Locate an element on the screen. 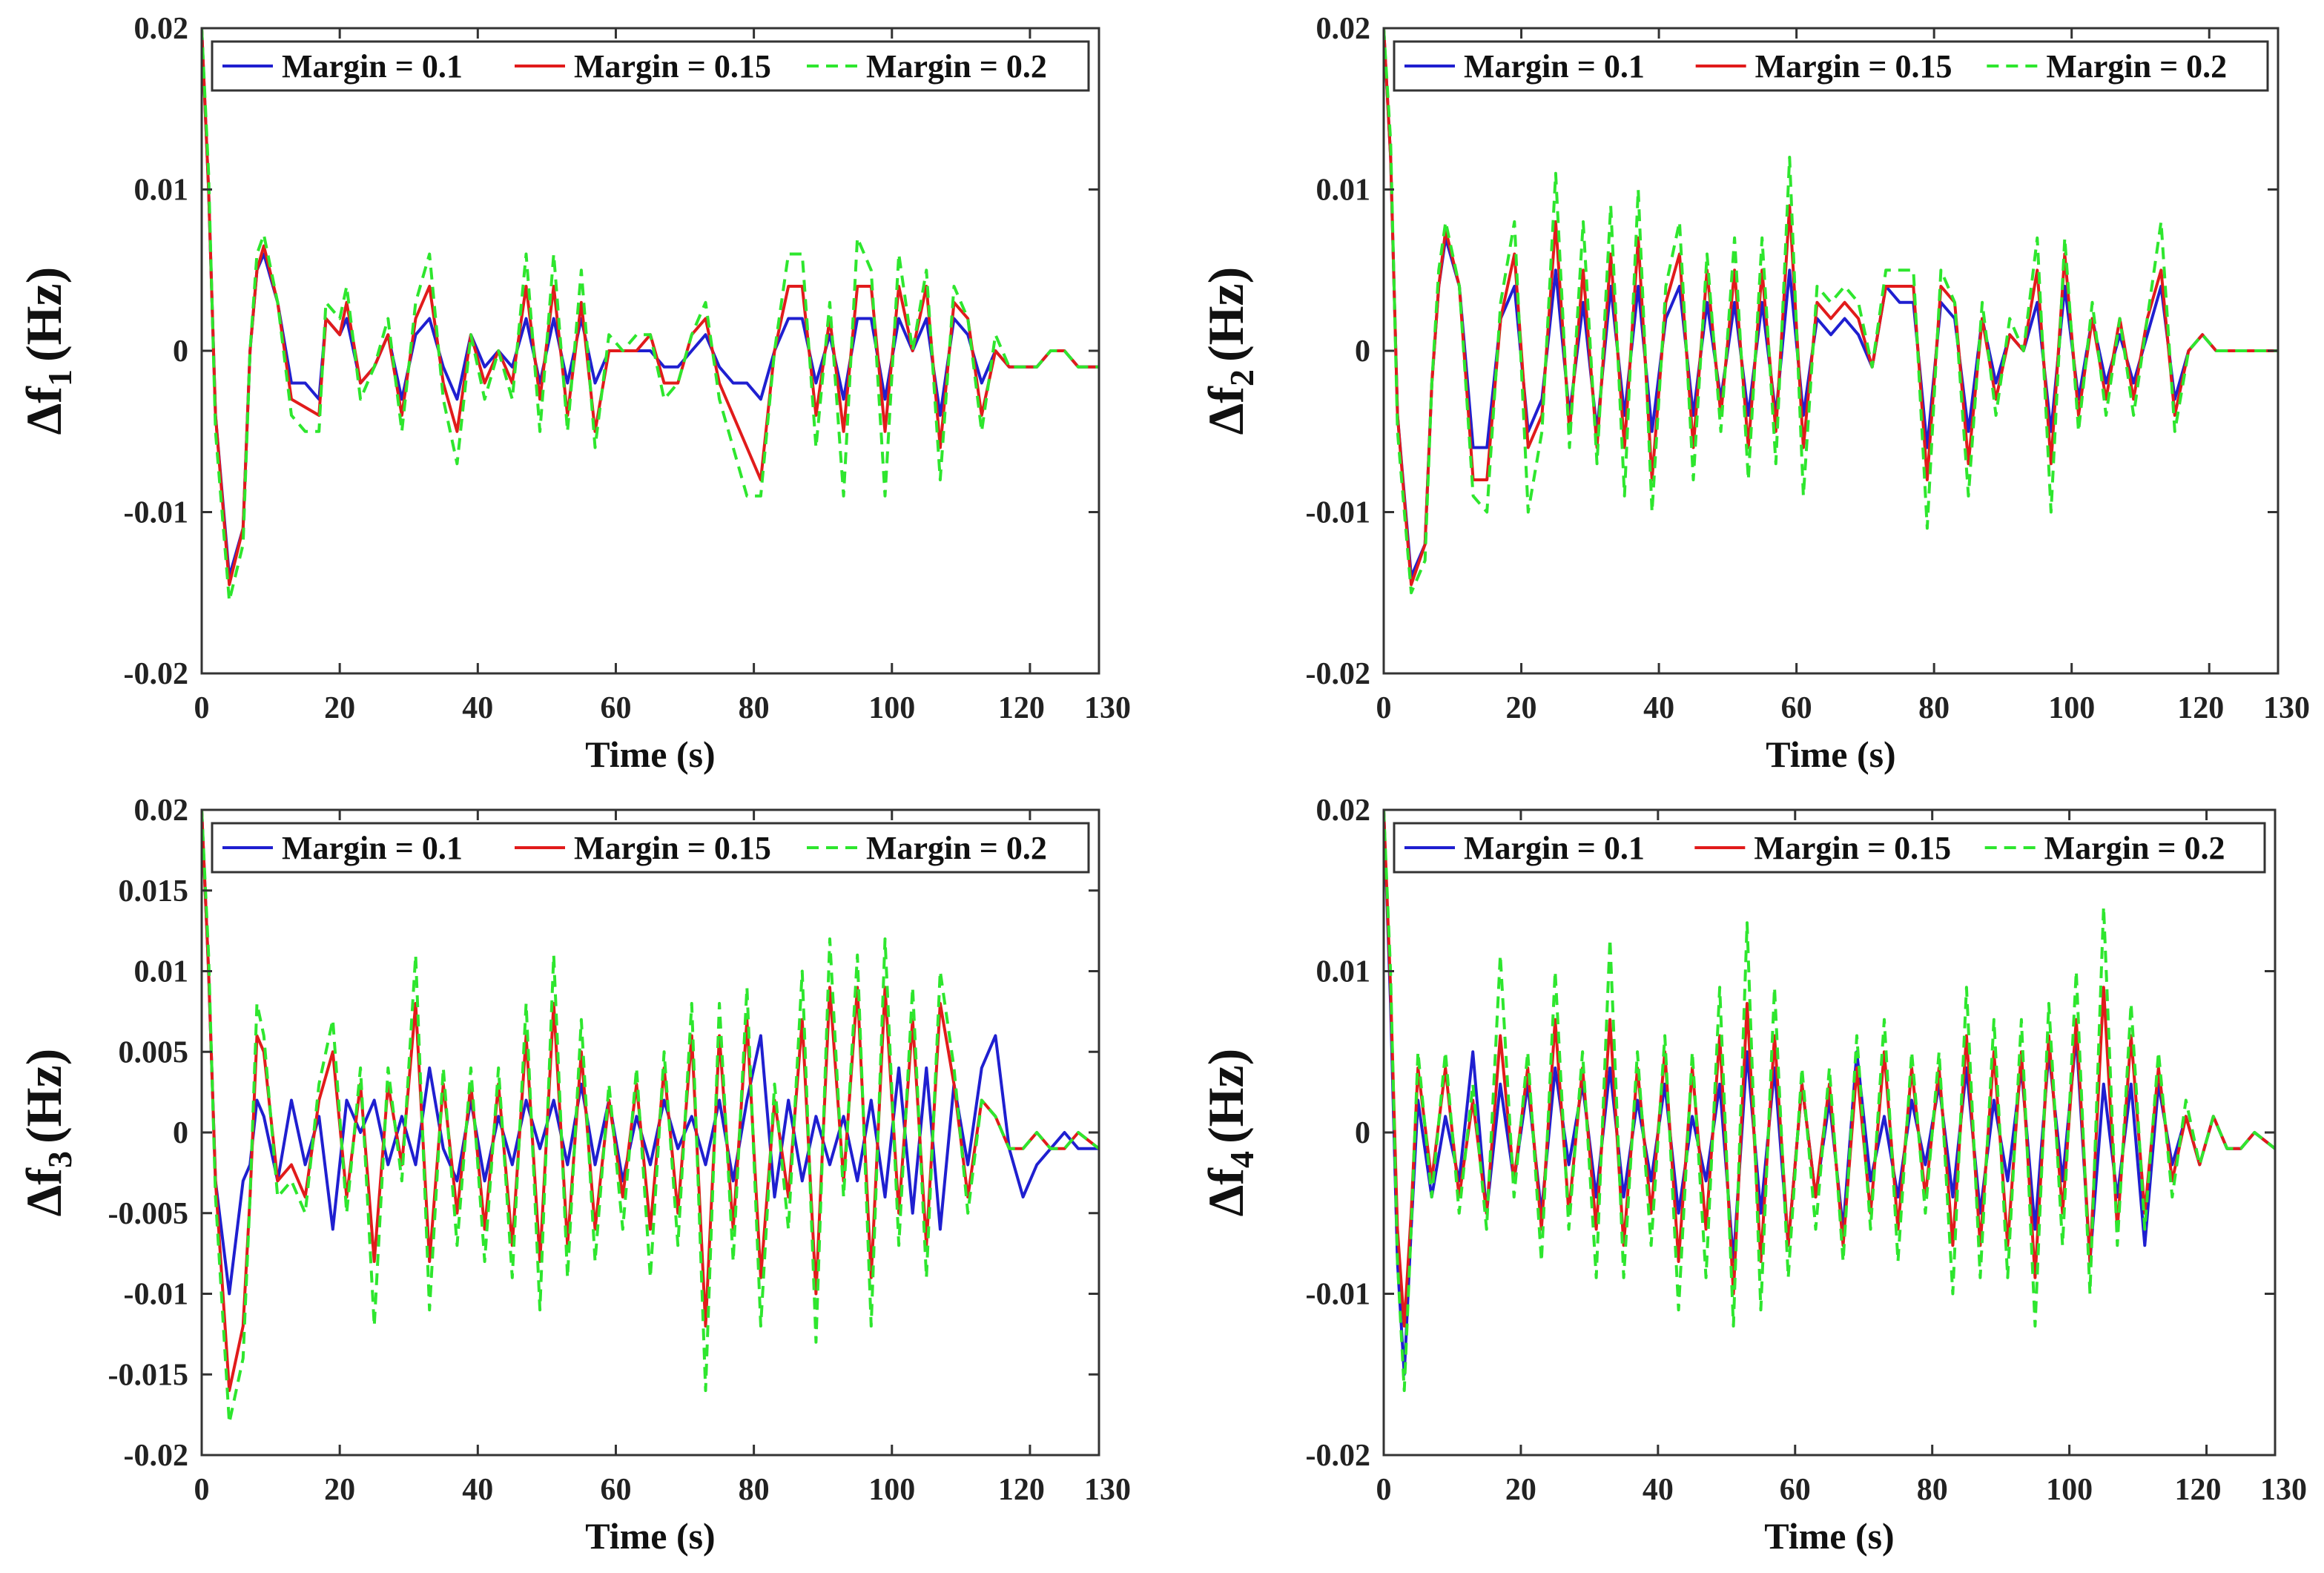 This screenshot has height=1573, width=2324. y-axis-label: Δf4 (Hz) is located at coordinates (1230, 1133).